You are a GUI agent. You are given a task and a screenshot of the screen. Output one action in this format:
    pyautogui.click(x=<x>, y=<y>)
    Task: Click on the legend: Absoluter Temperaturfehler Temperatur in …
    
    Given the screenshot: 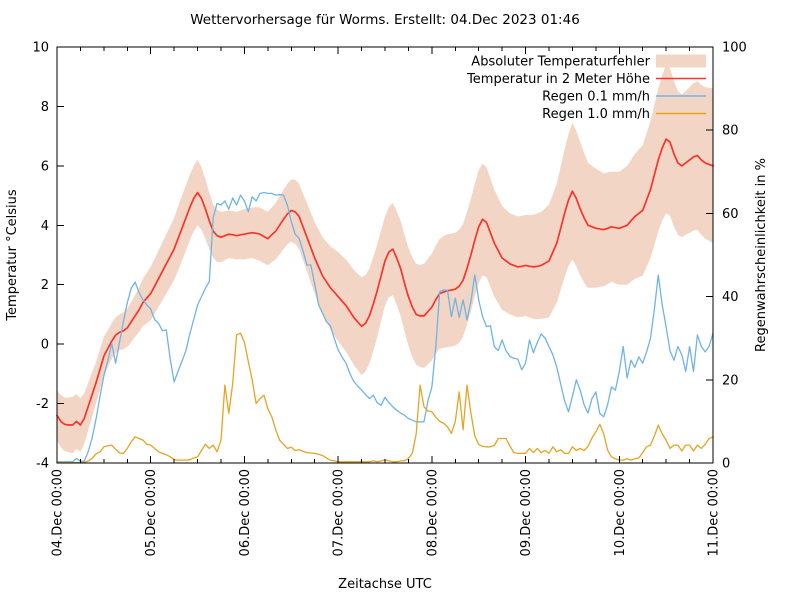 What is the action you would take?
    pyautogui.click(x=586, y=88)
    